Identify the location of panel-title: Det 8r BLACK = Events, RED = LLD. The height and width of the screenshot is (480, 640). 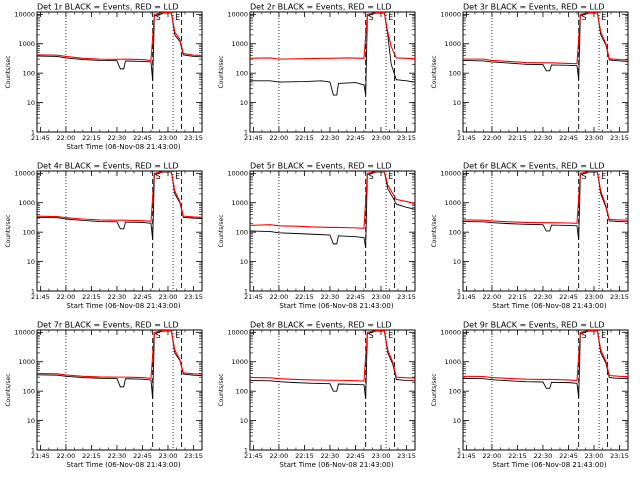
(321, 325).